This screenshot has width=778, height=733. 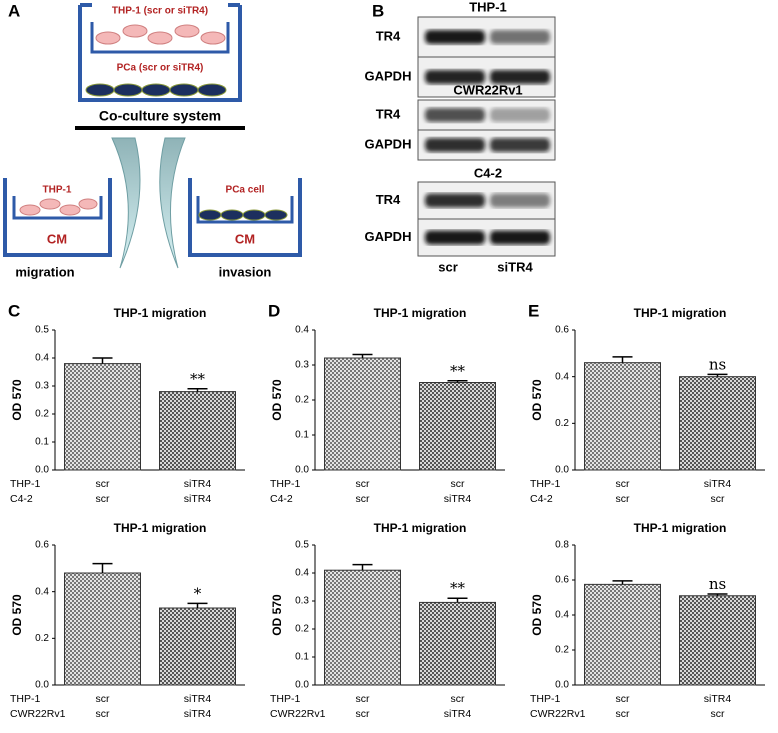 I want to click on blot-row-label: TR4, so click(x=388, y=35).